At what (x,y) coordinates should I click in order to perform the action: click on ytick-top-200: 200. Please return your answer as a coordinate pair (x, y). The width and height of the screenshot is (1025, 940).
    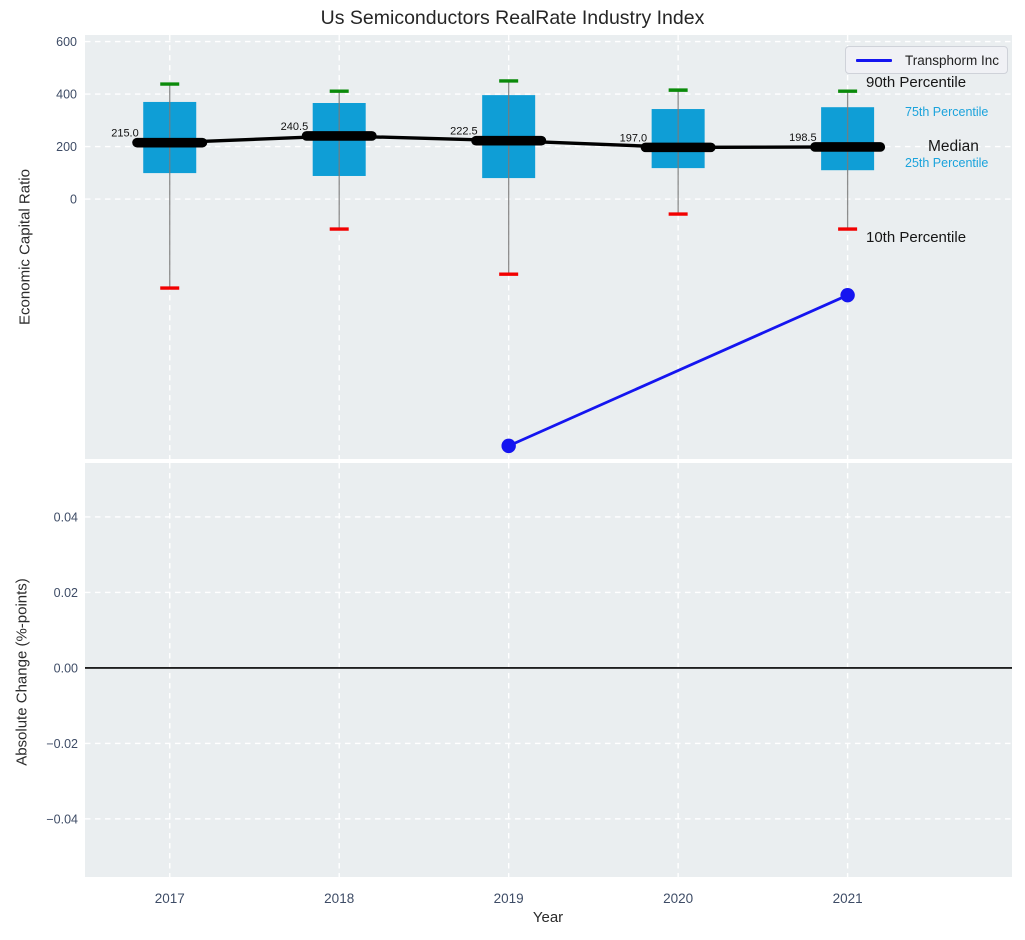
    Looking at the image, I should click on (66, 147).